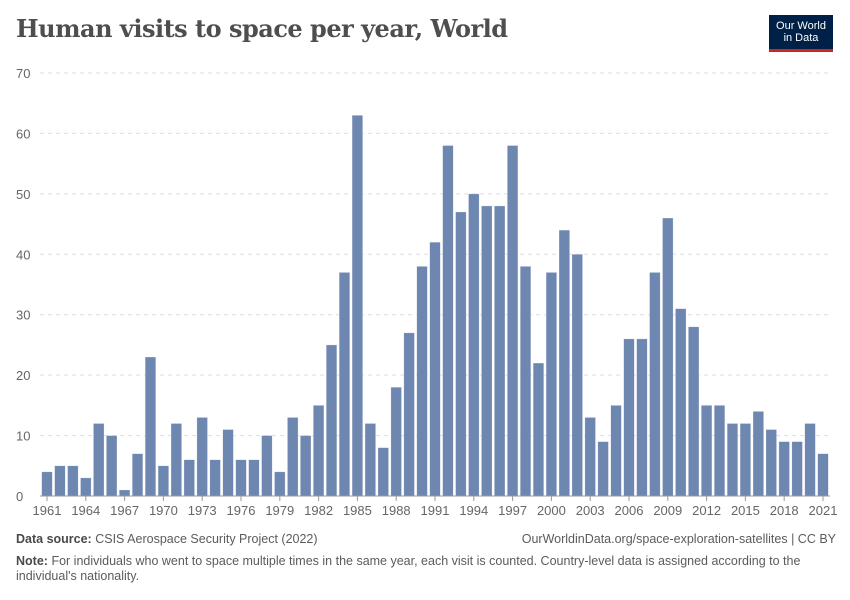  I want to click on bar-1984, so click(344, 384).